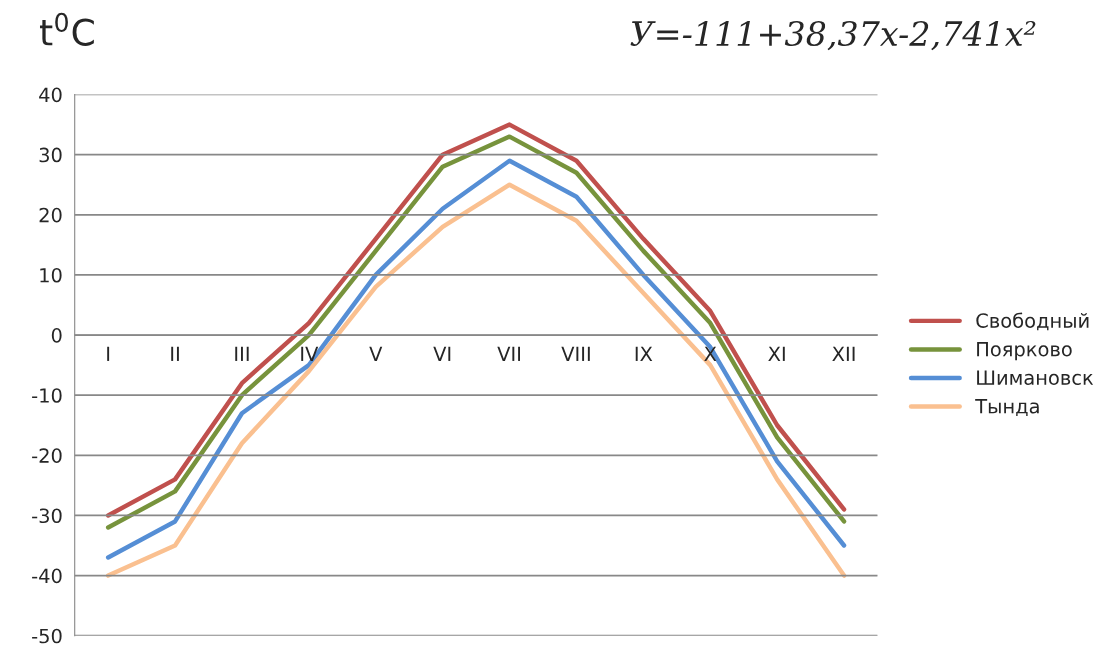  I want to click on legend-label: Поярково, so click(1024, 351).